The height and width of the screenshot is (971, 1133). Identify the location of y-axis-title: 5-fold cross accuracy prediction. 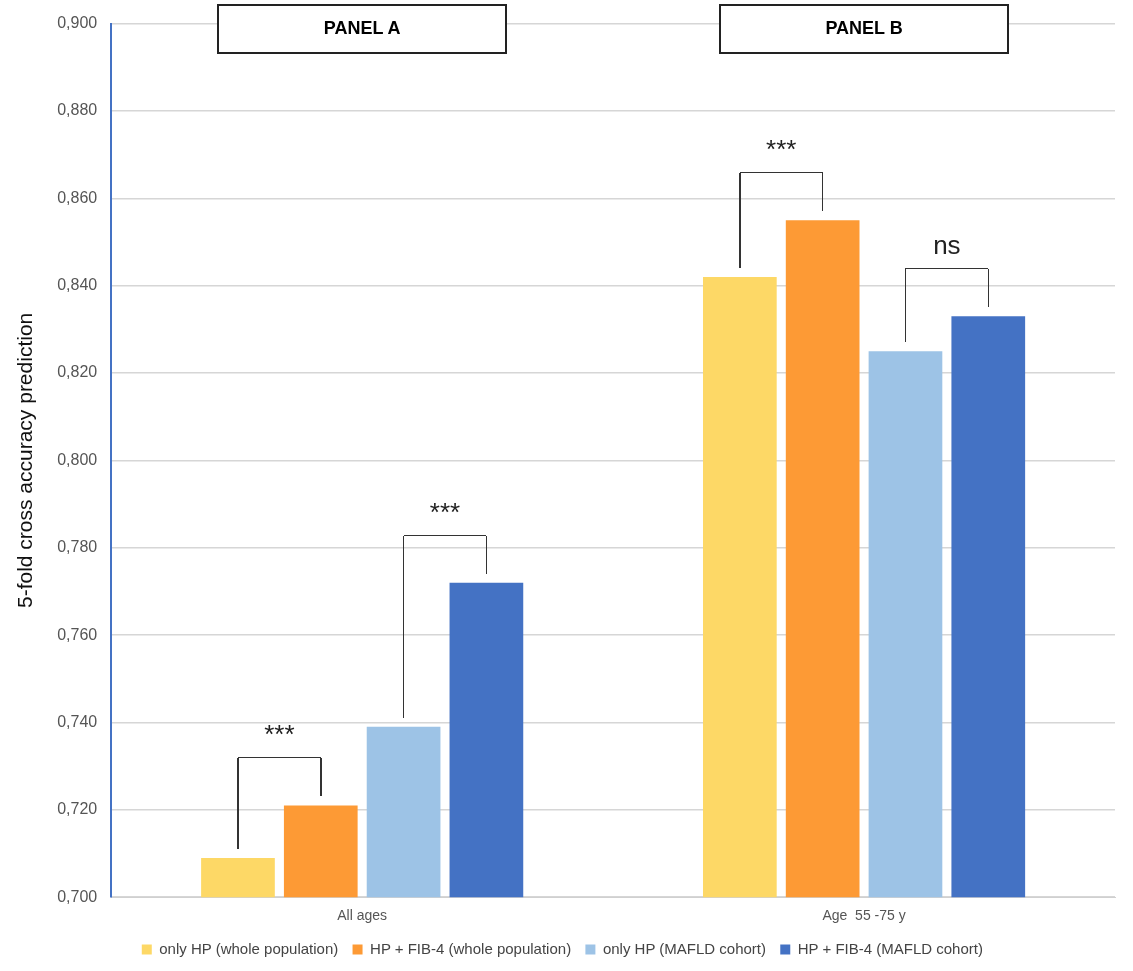
(25, 460).